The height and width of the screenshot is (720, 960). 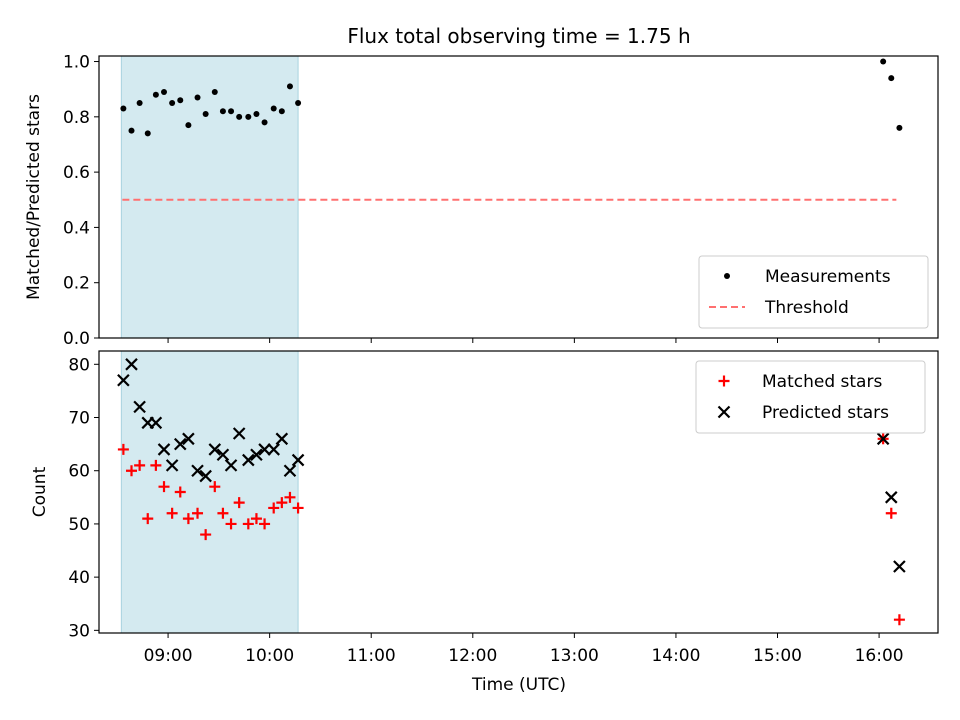 I want to click on count-panel-y-tick-label-1: 40, so click(x=79, y=578).